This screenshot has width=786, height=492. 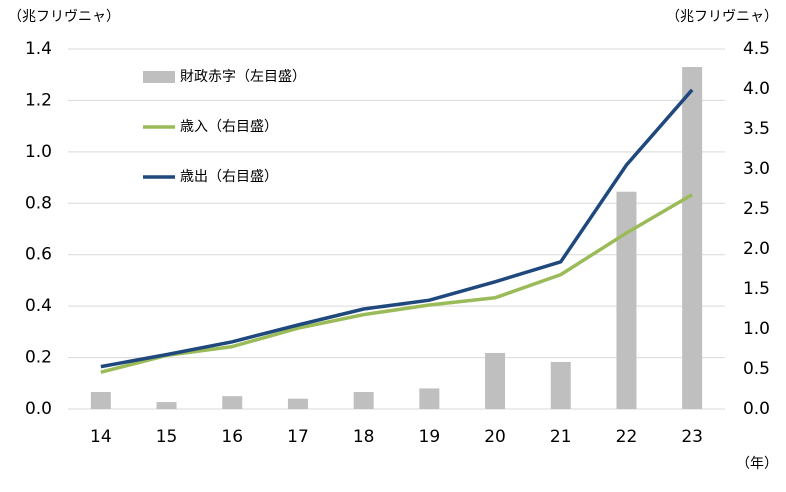 I want to click on y-tick-label: 1.0, so click(x=38, y=152).